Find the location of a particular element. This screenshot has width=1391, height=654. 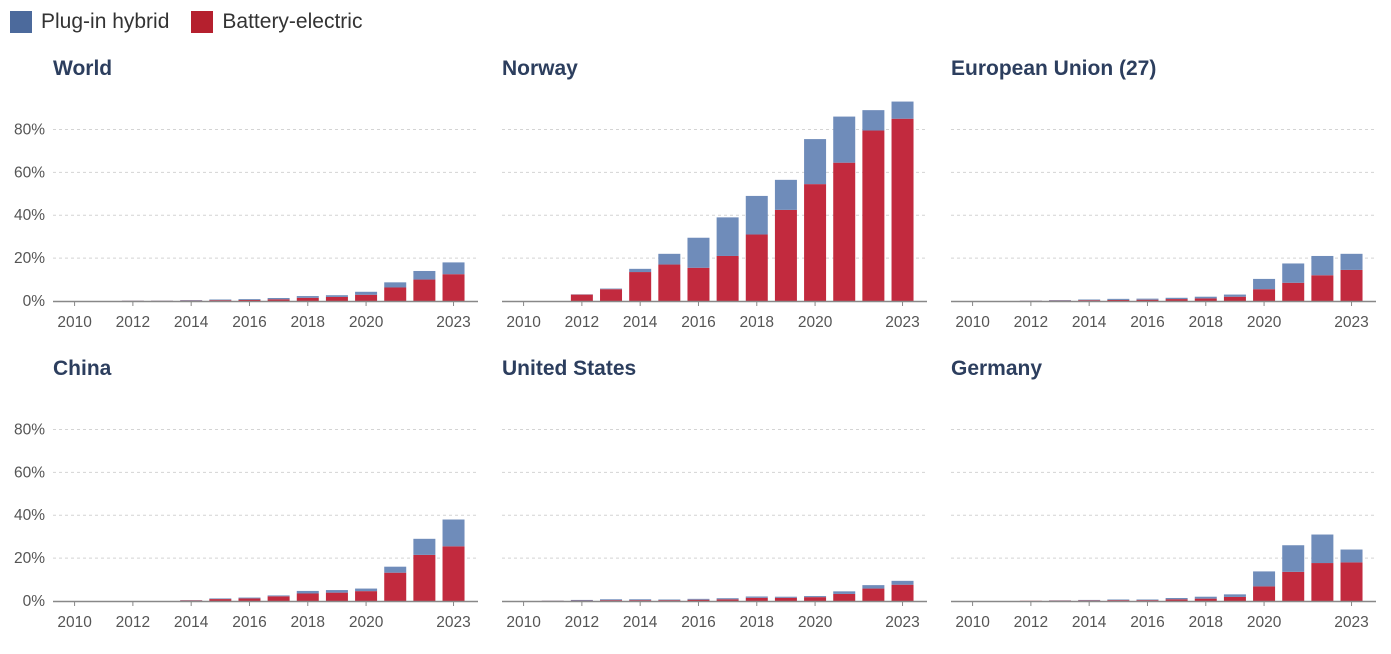

bar-battery-electric-2020 is located at coordinates (366, 596).